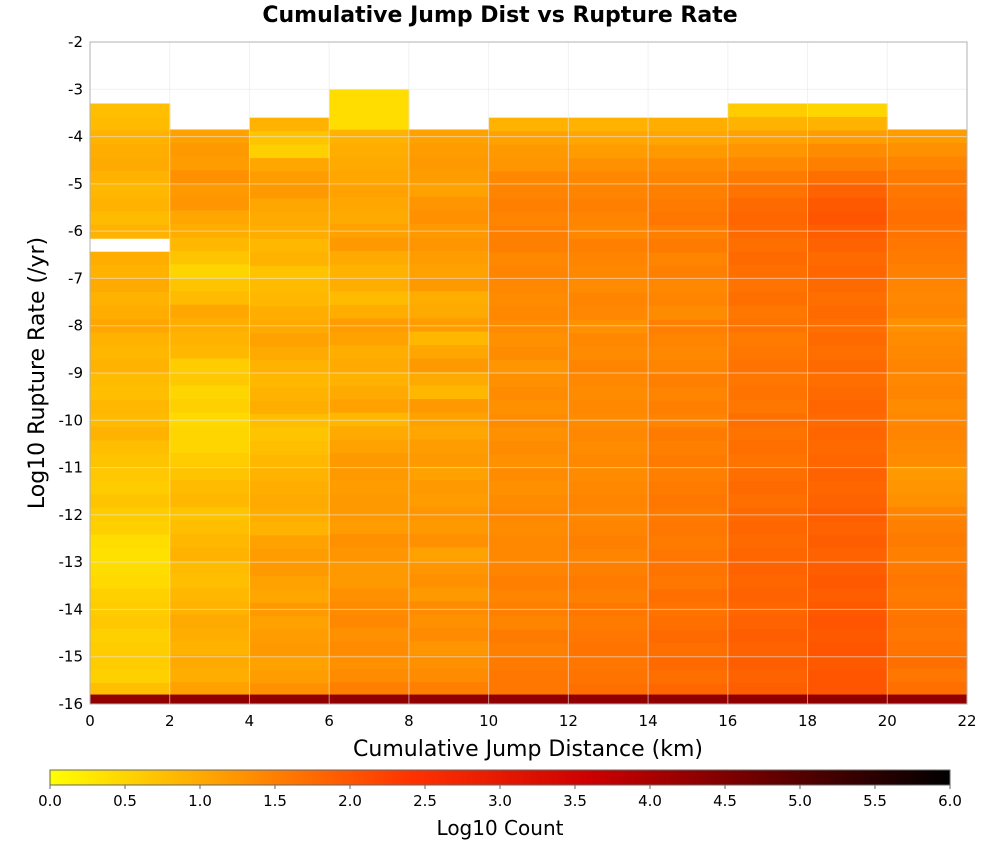  What do you see at coordinates (369, 699) in the screenshot?
I see `heatmap-cell-bottom-row` at bounding box center [369, 699].